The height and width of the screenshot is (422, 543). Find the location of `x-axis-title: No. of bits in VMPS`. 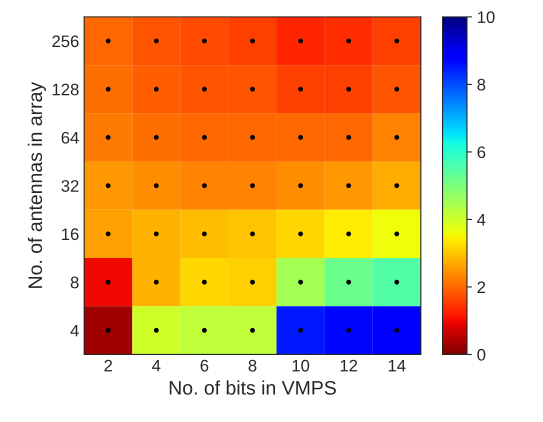

x-axis-title: No. of bits in VMPS is located at coordinates (253, 387).